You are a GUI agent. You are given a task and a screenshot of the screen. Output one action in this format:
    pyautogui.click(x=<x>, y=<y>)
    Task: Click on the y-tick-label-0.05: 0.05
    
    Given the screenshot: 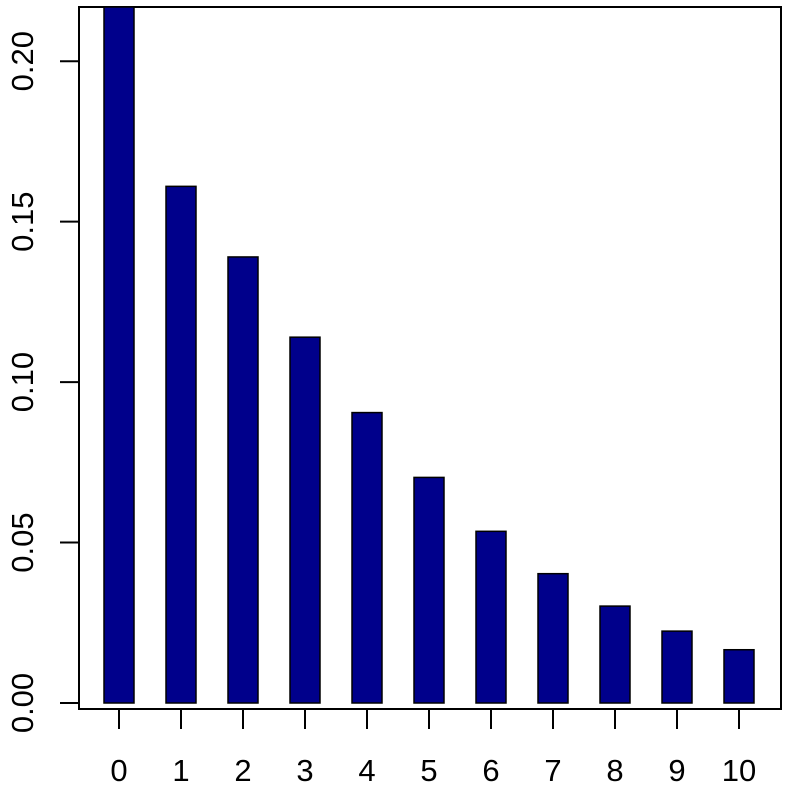 What is the action you would take?
    pyautogui.click(x=22, y=542)
    